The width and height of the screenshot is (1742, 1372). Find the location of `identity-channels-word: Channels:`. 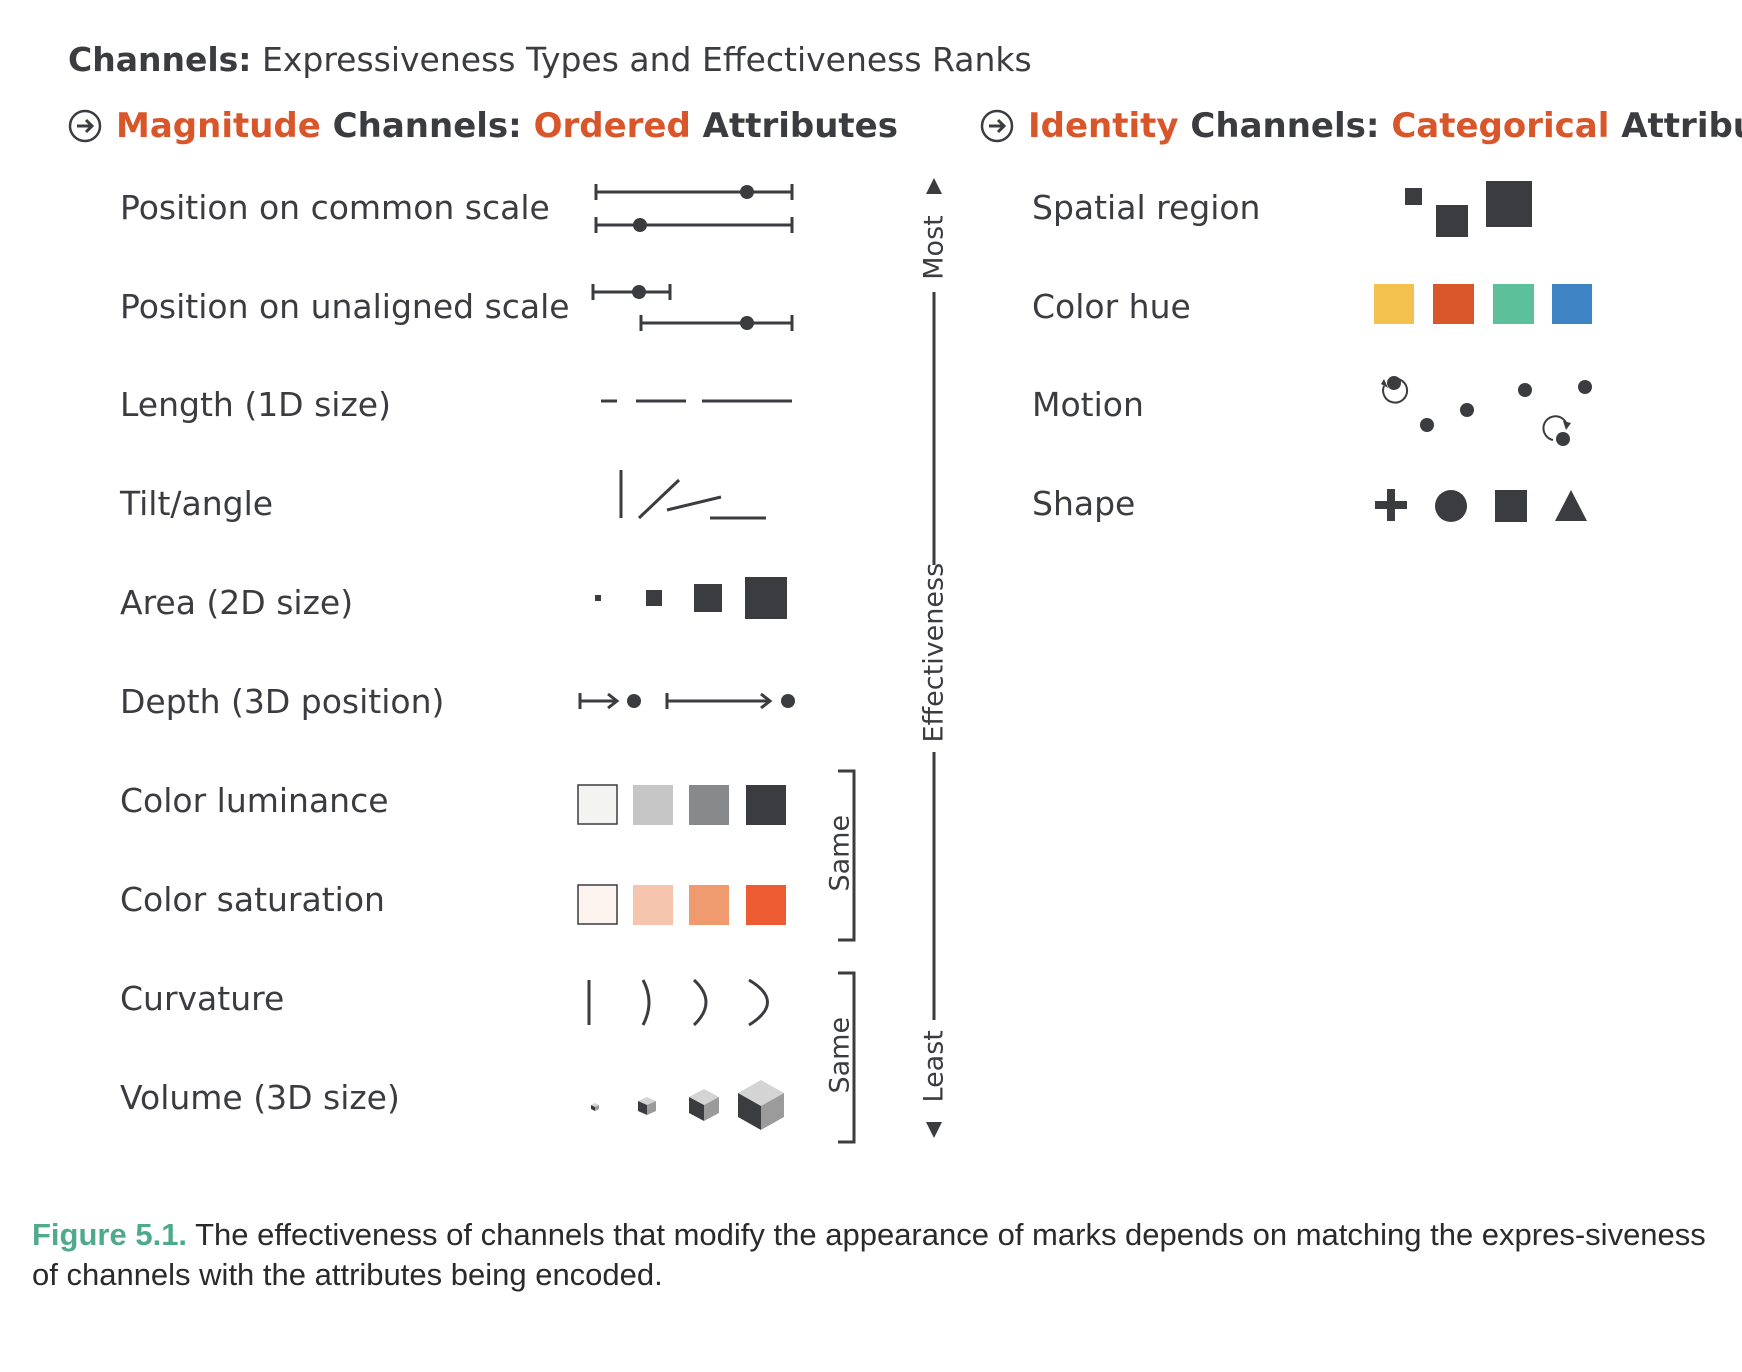

identity-channels-word: Channels: is located at coordinates (1285, 126).